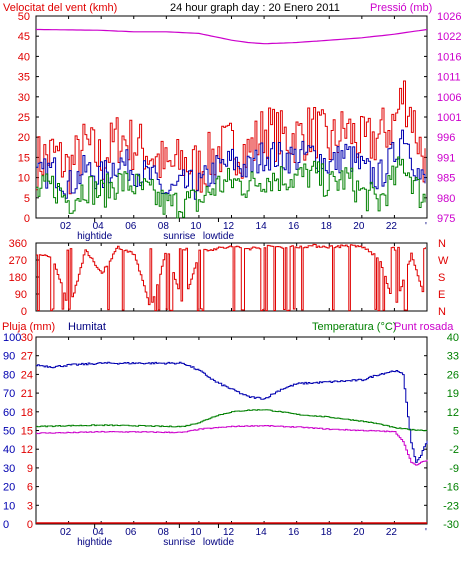 Image resolution: width=465 pixels, height=571 pixels. Describe the element at coordinates (441, 278) in the screenshot. I see `compass-label: S` at that location.